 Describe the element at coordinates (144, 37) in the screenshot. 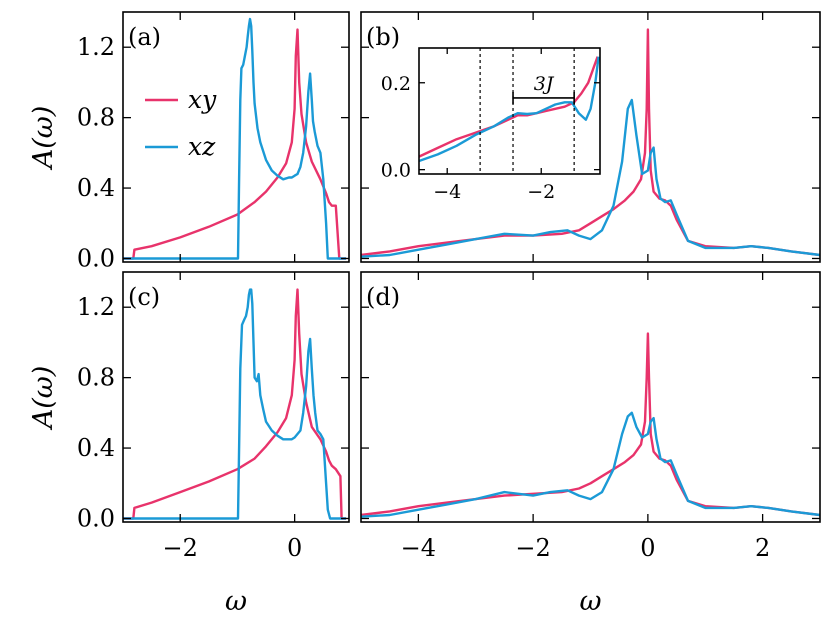

I see `panel-label: (a)` at that location.